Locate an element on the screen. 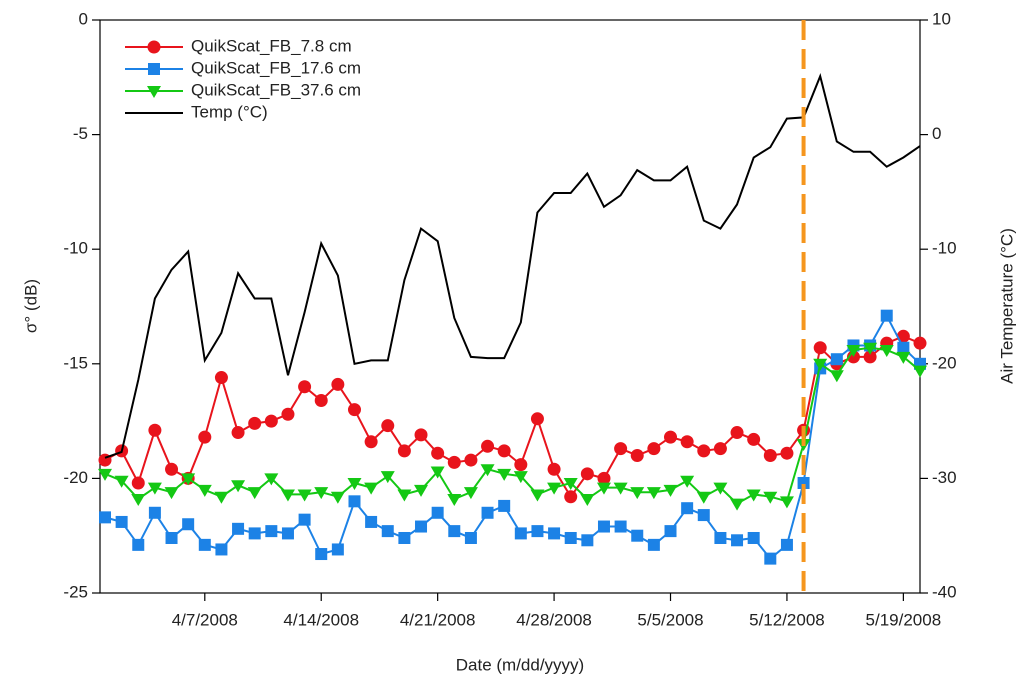 The image size is (1027, 689). y-tick-label: -5 is located at coordinates (80, 133).